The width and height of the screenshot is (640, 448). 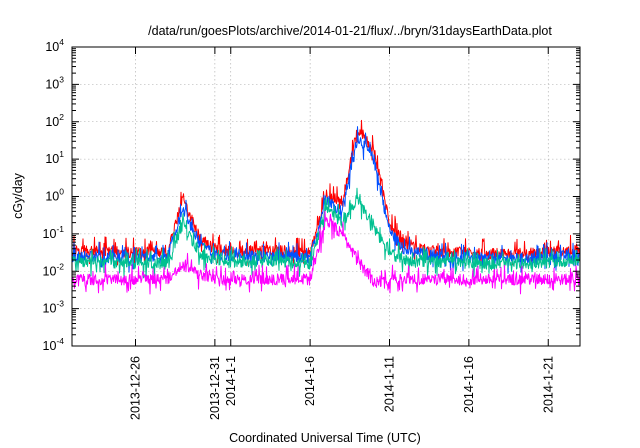 I want to click on y-tick-labels: 10⁻⁴ 10⁻³ 10⁻² 10⁻¹ 10⁰ 10¹ 10² 10³ 10⁴, so click(x=54, y=195).